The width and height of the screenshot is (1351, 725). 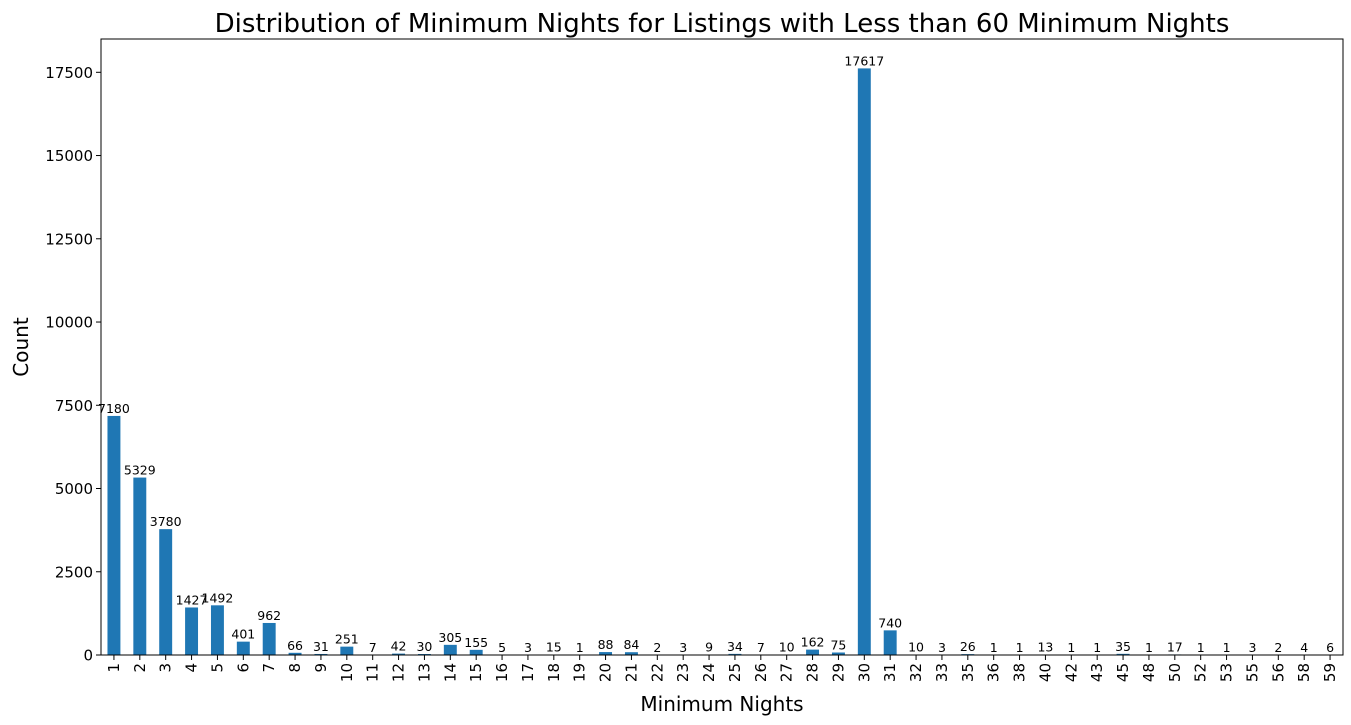 I want to click on x-tick-label-9: 9, so click(x=321, y=668).